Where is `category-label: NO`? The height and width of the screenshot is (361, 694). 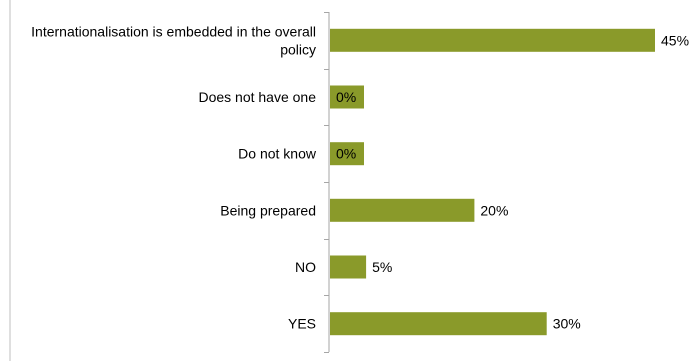
category-label: NO is located at coordinates (305, 267).